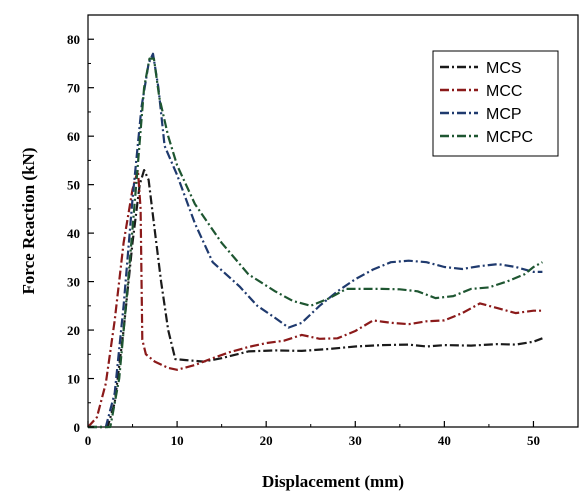  Describe the element at coordinates (312, 434) in the screenshot. I see `x-axis-ticks: 0 10 20 30 40 50` at that location.